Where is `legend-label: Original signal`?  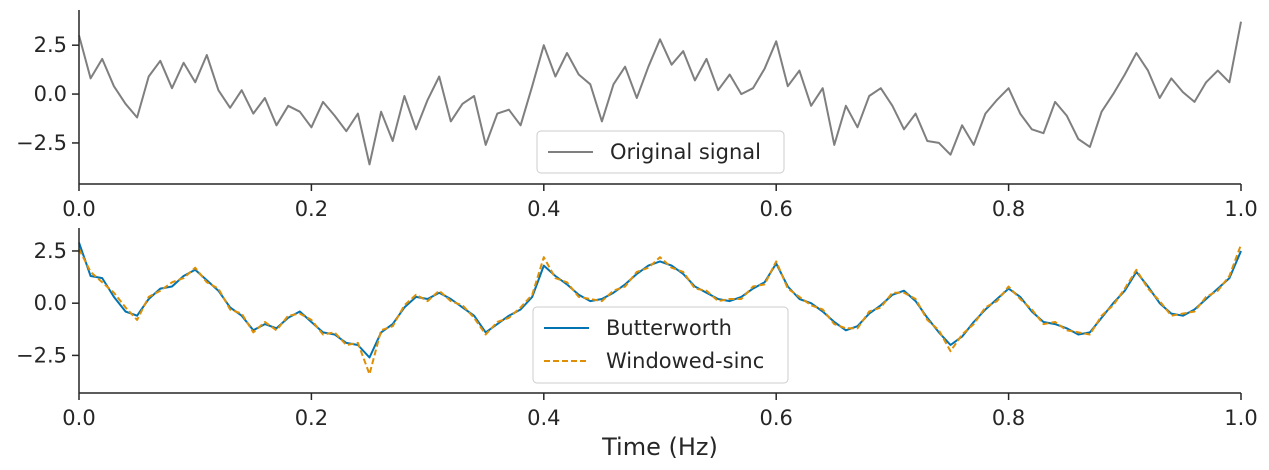
legend-label: Original signal is located at coordinates (685, 152).